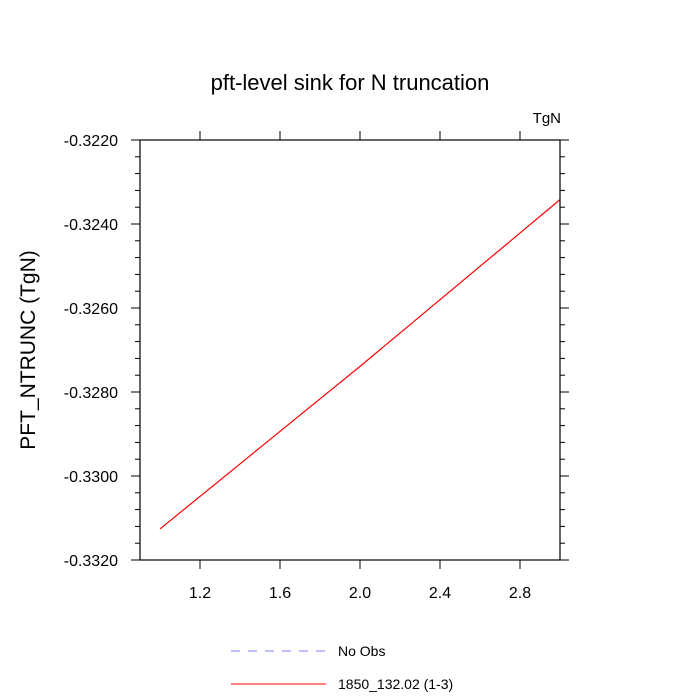 This screenshot has width=700, height=700. I want to click on y-tick-label: -0.3220, so click(91, 141).